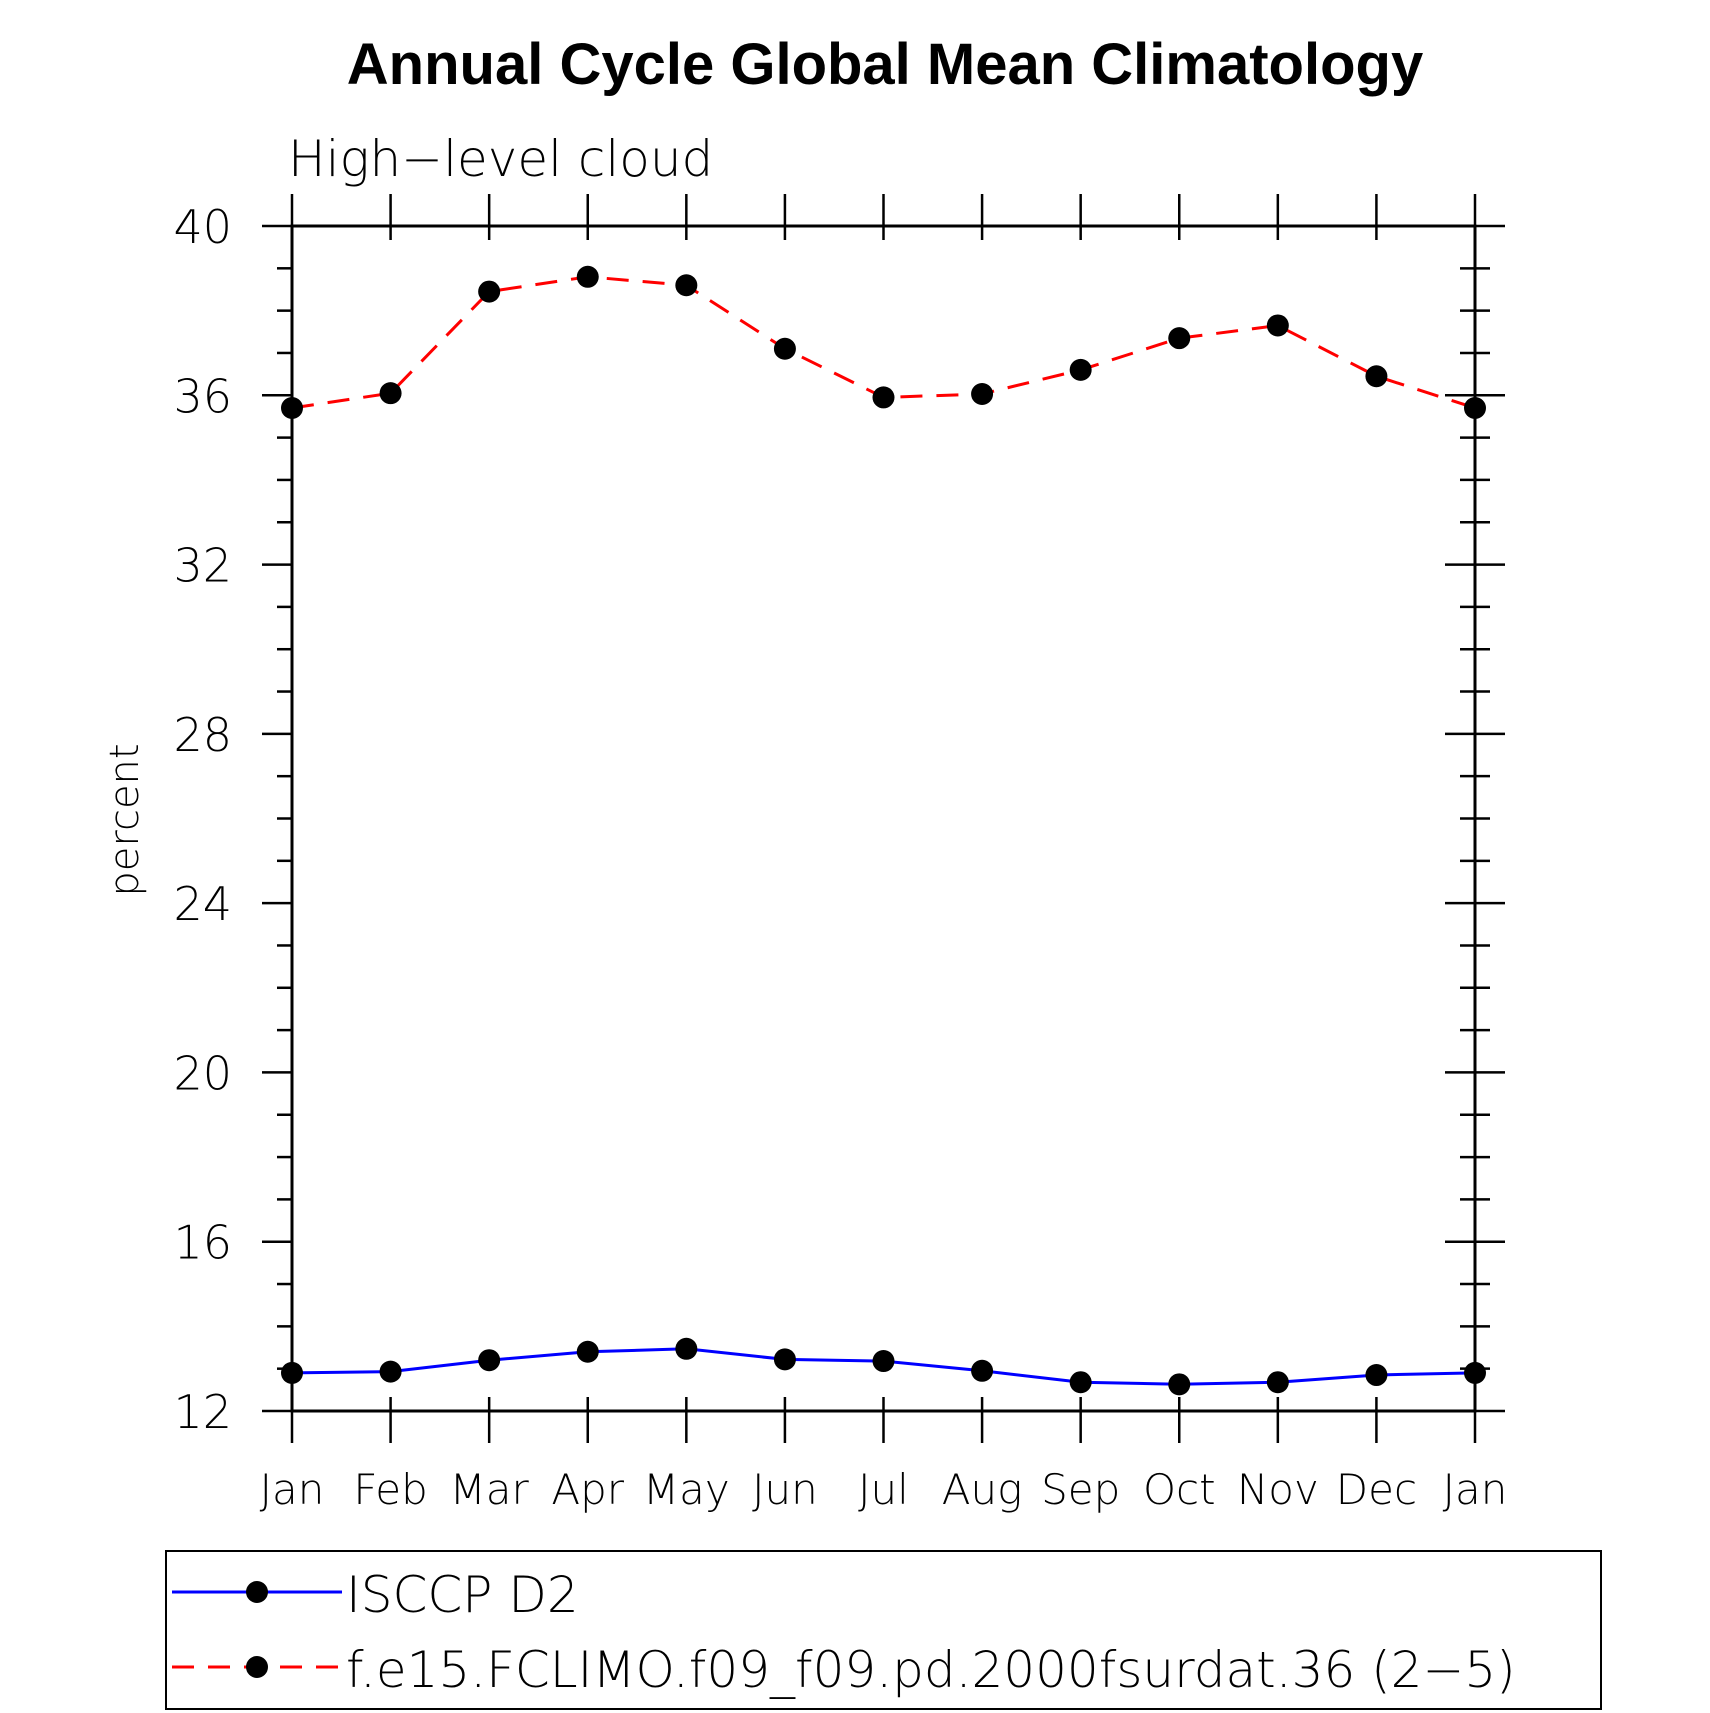  Describe the element at coordinates (202, 1412) in the screenshot. I see `y-tick-label: 12` at that location.